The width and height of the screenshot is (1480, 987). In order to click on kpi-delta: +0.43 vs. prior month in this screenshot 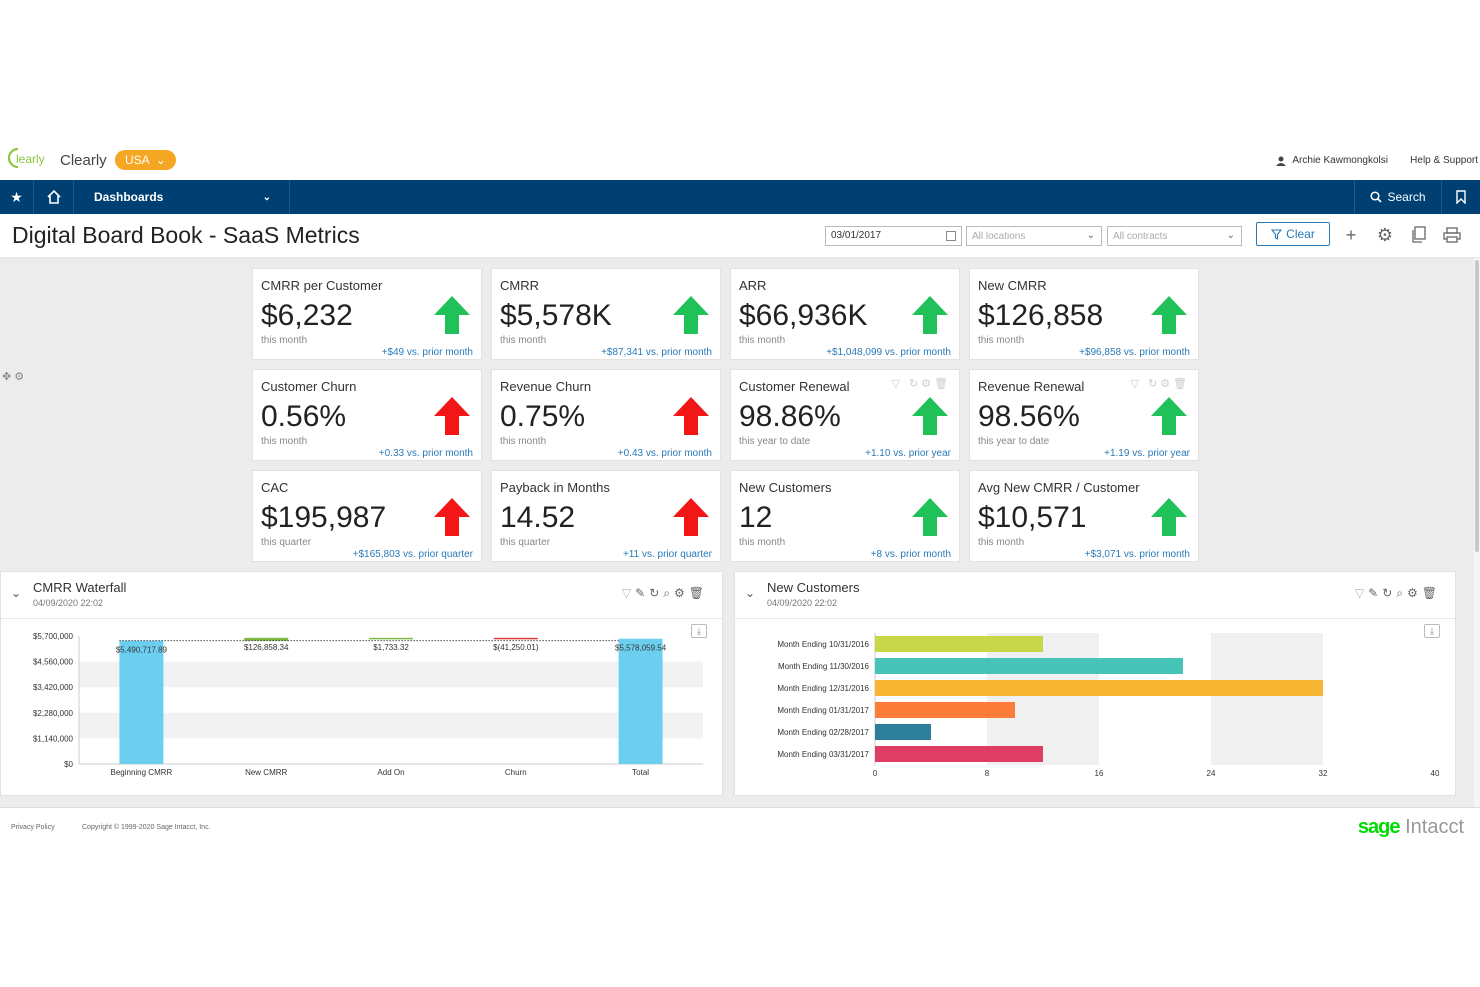, I will do `click(664, 453)`.